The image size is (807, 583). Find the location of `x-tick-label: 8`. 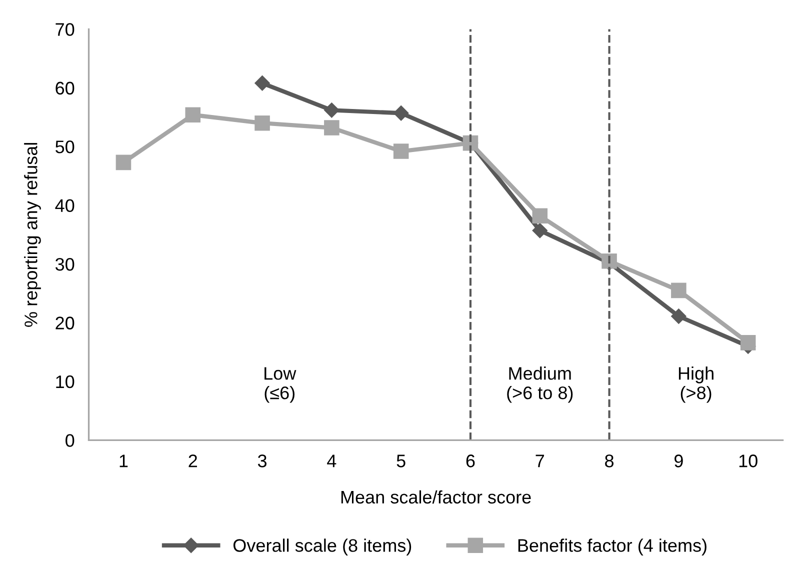

x-tick-label: 8 is located at coordinates (609, 461).